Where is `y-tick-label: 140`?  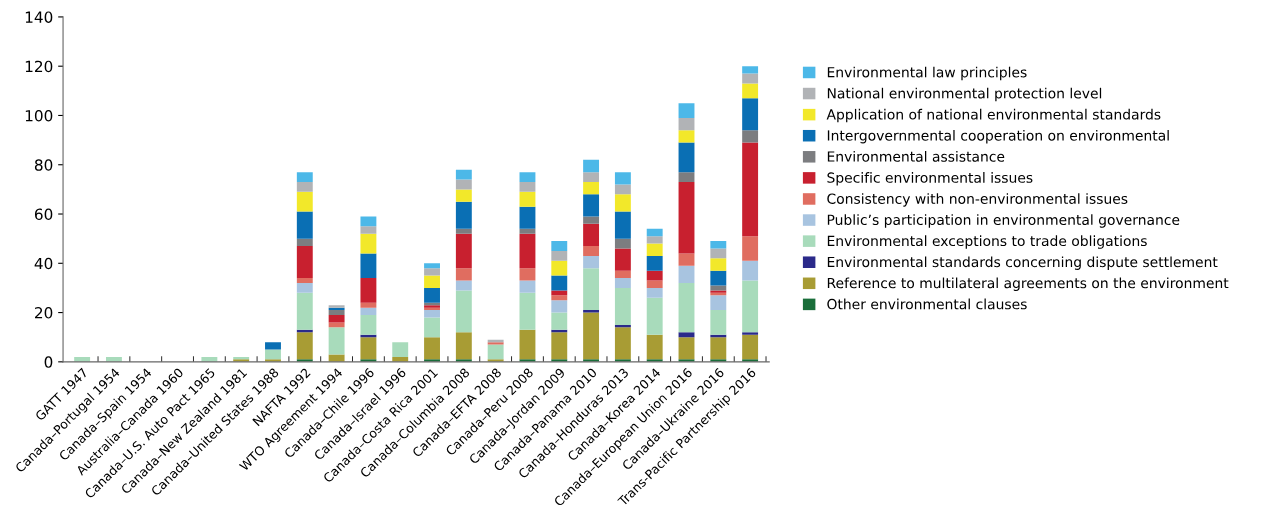 y-tick-label: 140 is located at coordinates (39, 17).